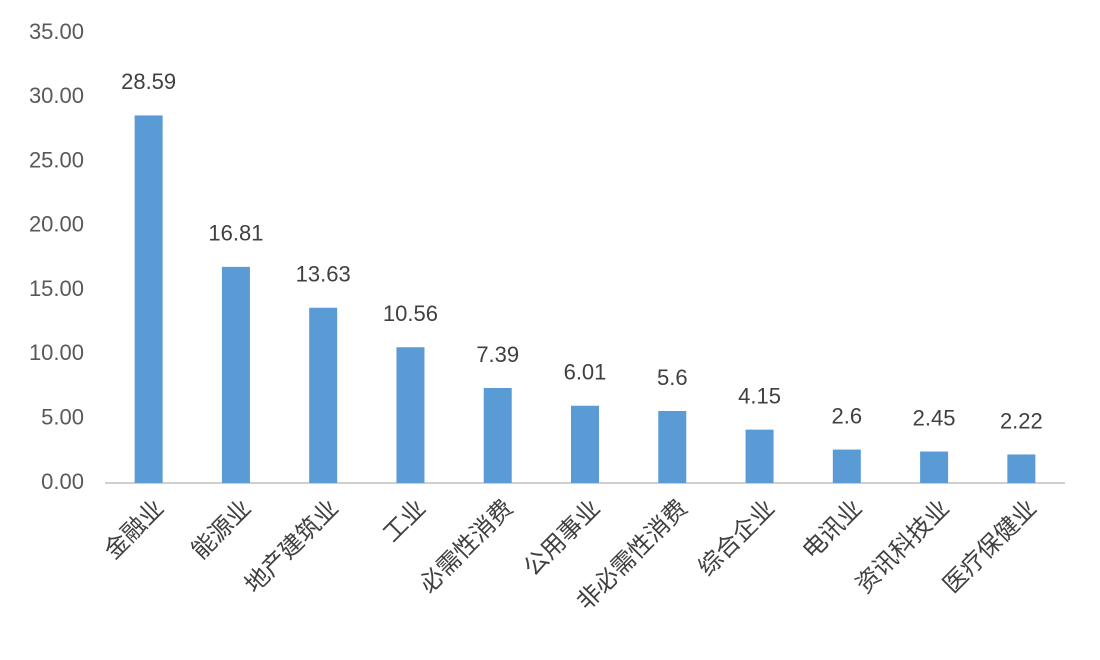 The width and height of the screenshot is (1100, 660). I want to click on x-tick-label: 医疗保健业, so click(990, 547).